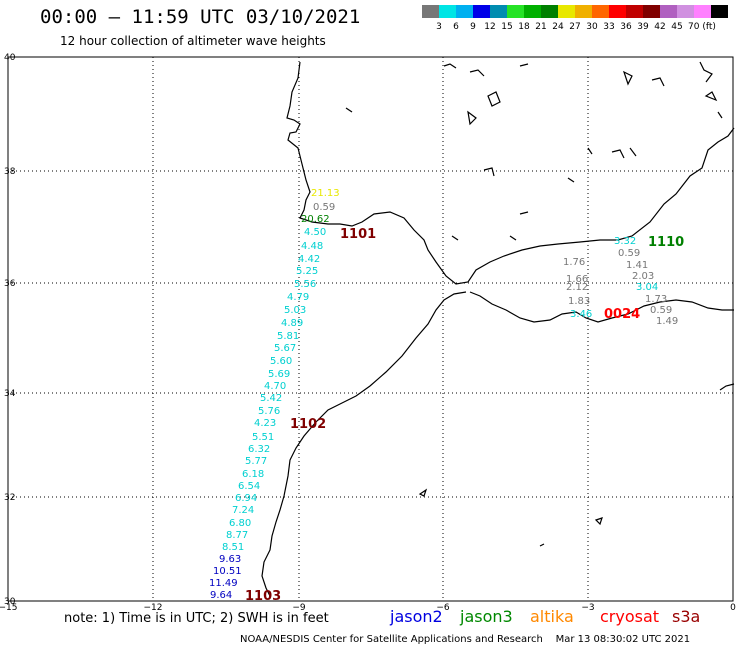 The image size is (740, 650). I want to click on color-scale-label: 21, so click(541, 27).